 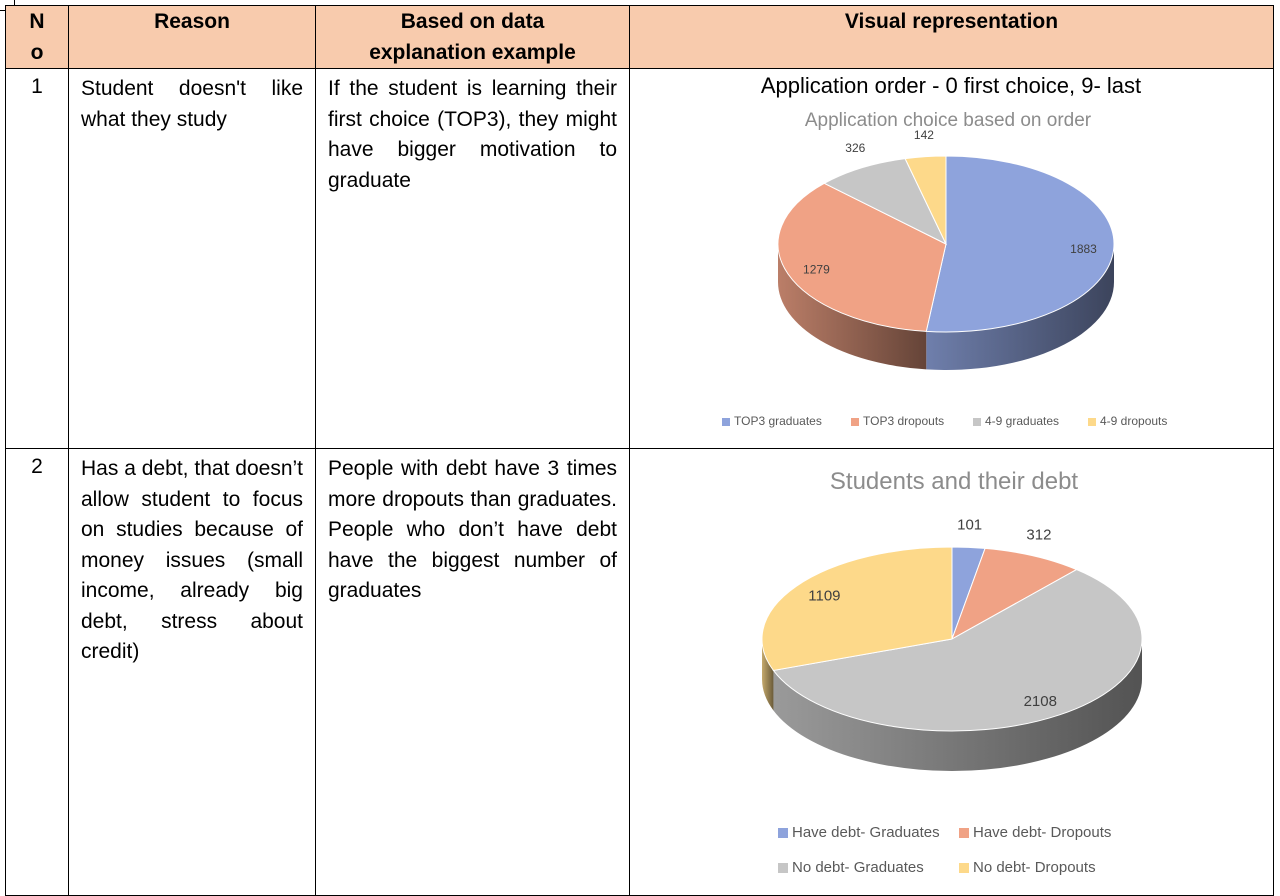 I want to click on row-number: 2, so click(x=37, y=672).